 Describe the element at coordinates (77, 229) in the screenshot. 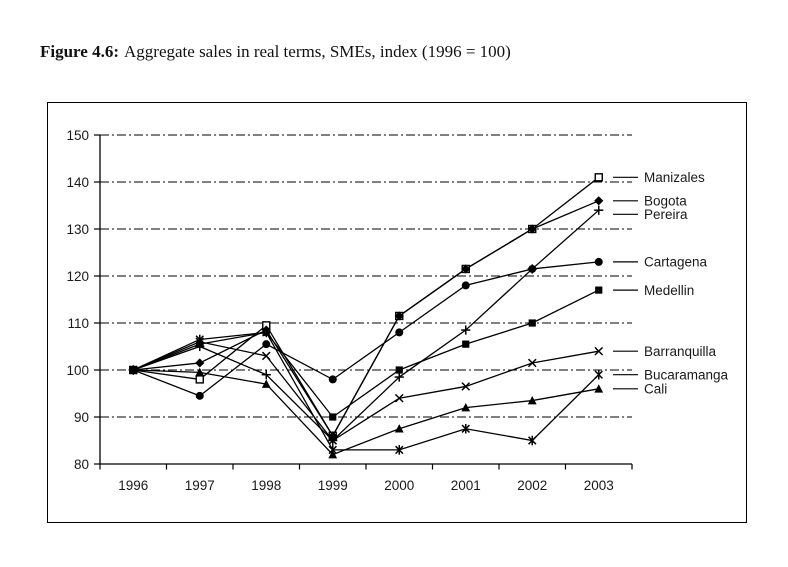

I see `y-tick-label-130: 130` at that location.